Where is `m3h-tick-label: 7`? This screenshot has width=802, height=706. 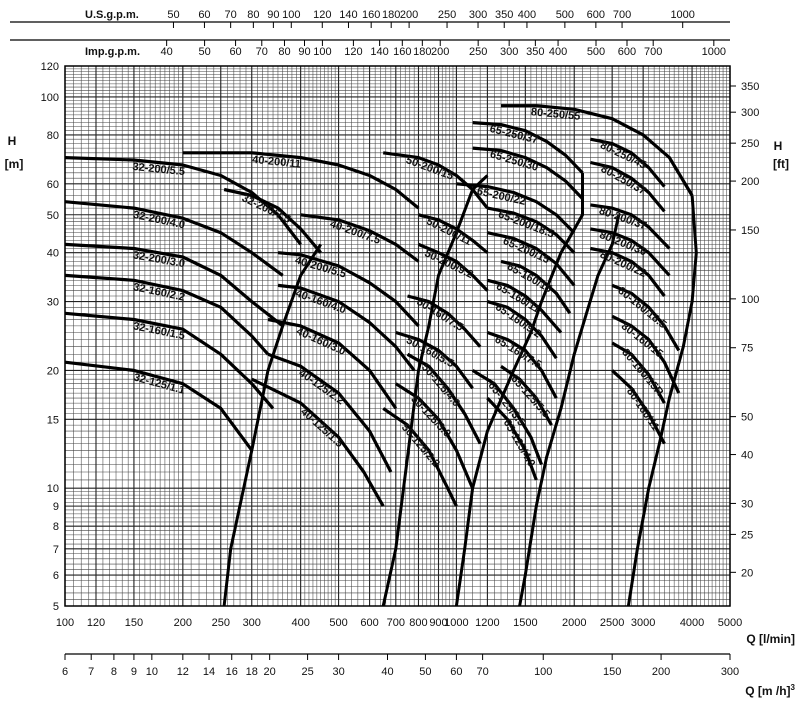 m3h-tick-label: 7 is located at coordinates (91, 672).